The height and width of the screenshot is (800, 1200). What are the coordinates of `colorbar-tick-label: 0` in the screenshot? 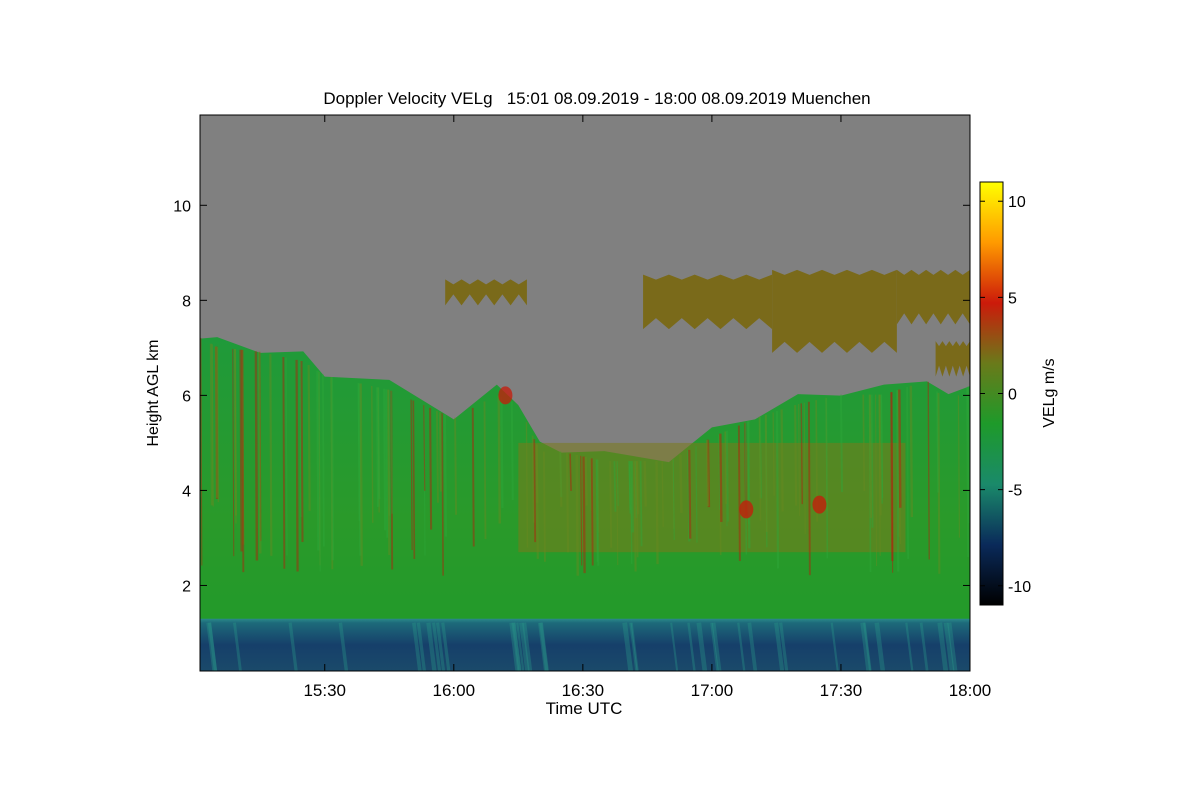 It's located at (1012, 395).